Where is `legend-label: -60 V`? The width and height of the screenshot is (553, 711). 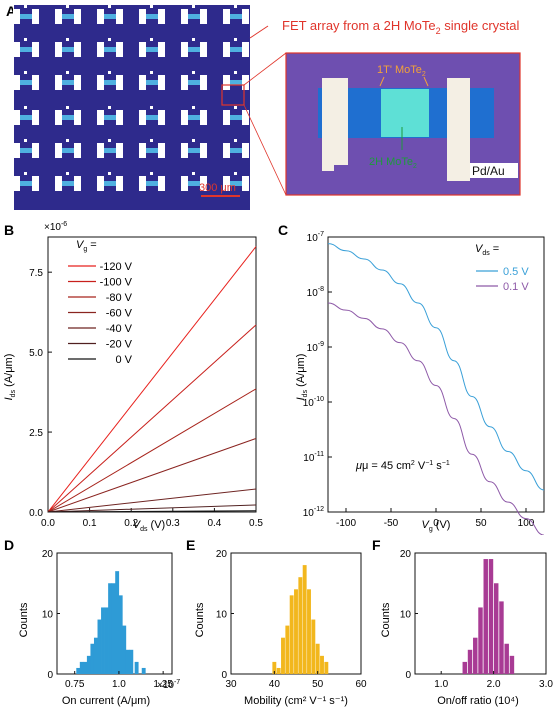 legend-label: -60 V is located at coordinates (119, 314).